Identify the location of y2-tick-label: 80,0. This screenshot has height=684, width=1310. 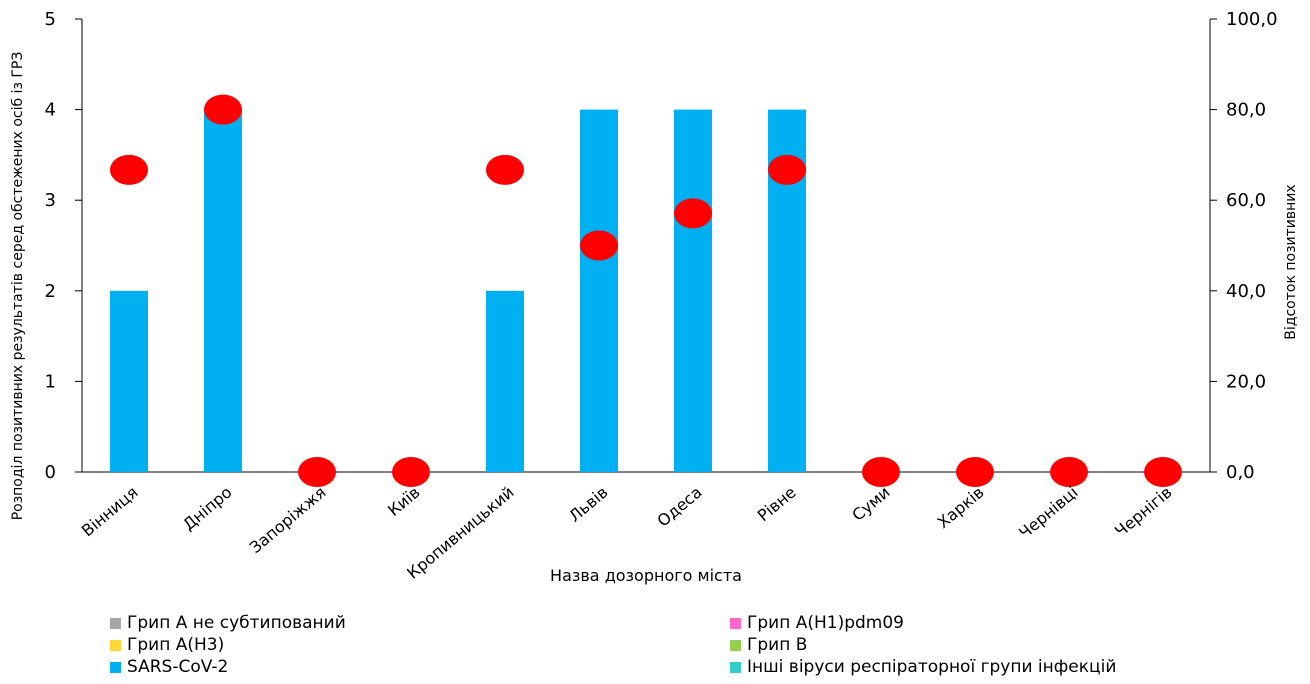
(1246, 110).